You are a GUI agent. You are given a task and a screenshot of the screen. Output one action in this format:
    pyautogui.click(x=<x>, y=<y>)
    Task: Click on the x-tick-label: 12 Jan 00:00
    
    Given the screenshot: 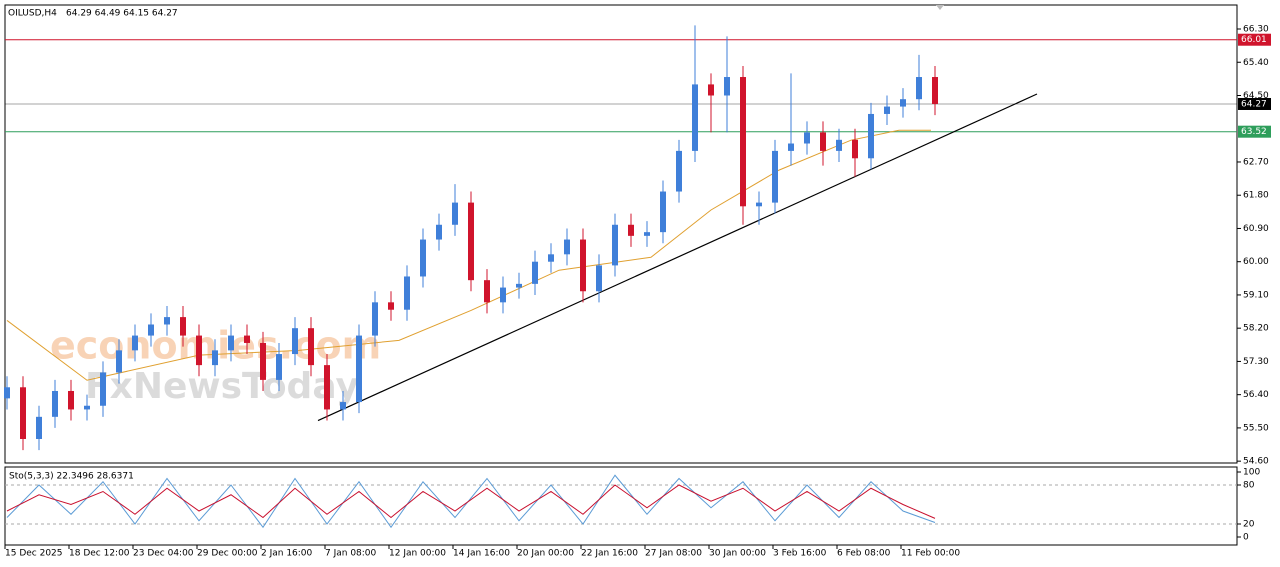 What is the action you would take?
    pyautogui.click(x=417, y=554)
    